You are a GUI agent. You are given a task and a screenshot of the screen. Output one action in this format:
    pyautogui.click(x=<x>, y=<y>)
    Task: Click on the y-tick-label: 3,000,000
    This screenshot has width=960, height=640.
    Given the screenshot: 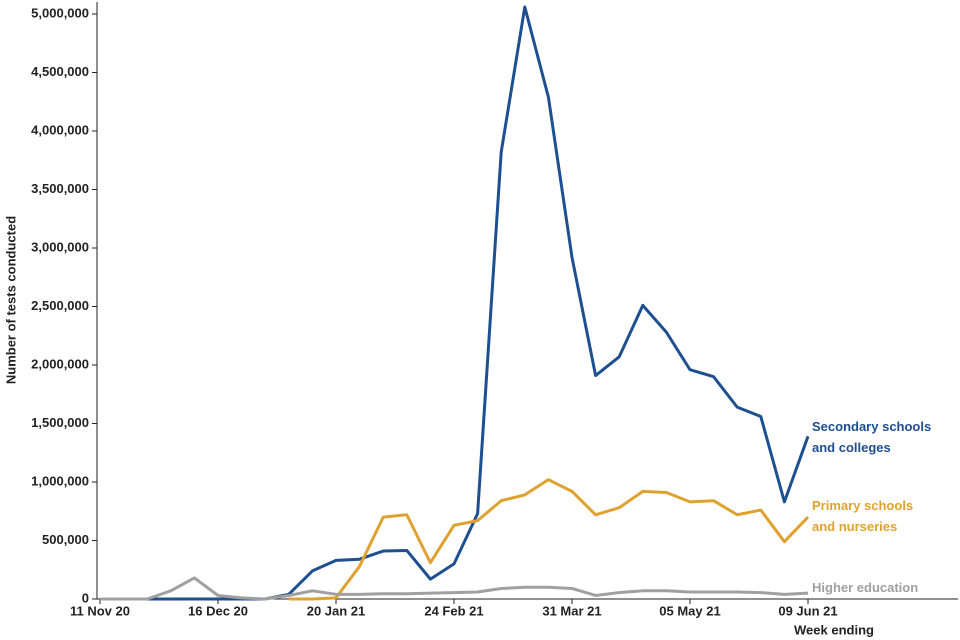 What is the action you would take?
    pyautogui.click(x=60, y=246)
    